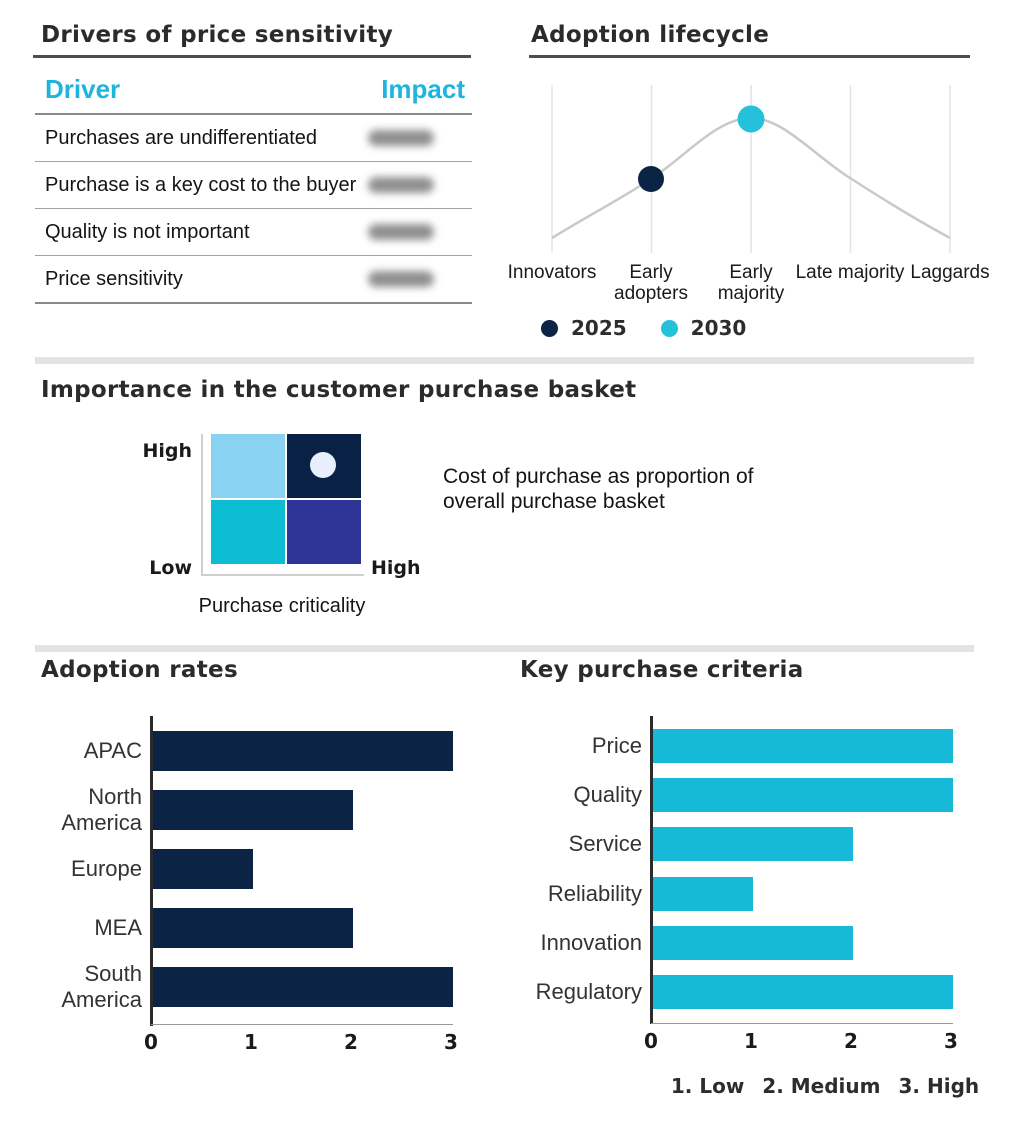 The height and width of the screenshot is (1124, 1026). Describe the element at coordinates (253, 810) in the screenshot. I see `bar-north-america` at that location.